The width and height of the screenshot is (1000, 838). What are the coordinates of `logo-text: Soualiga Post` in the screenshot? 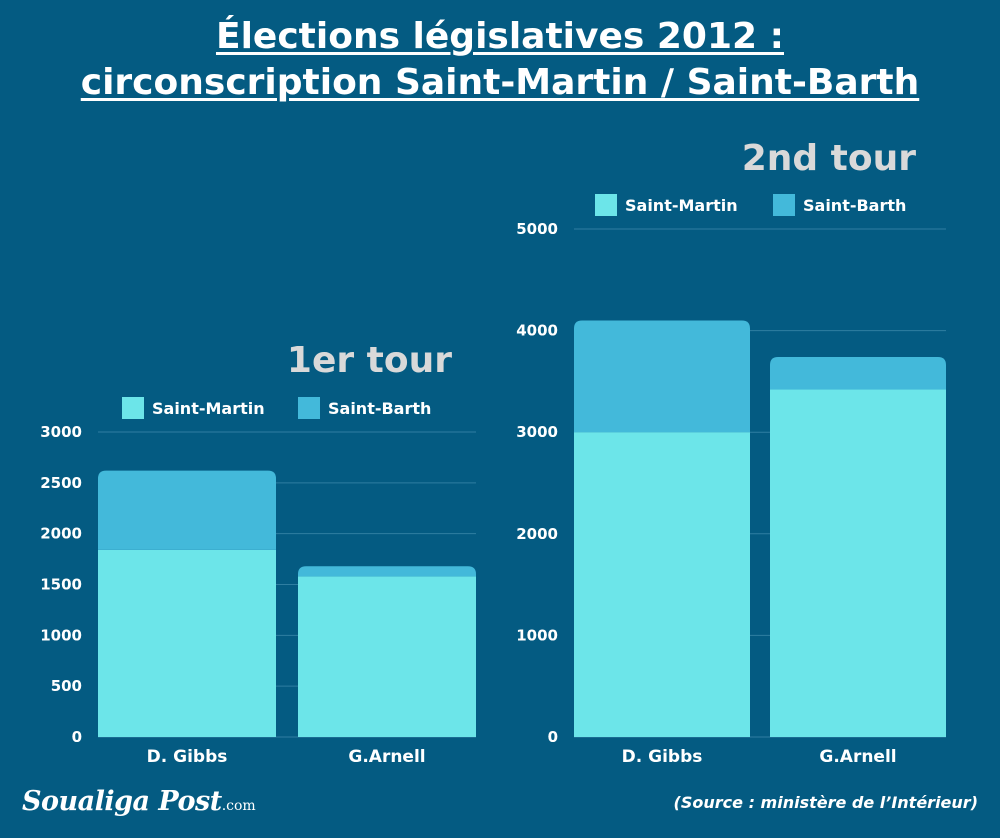 It's located at (122, 801).